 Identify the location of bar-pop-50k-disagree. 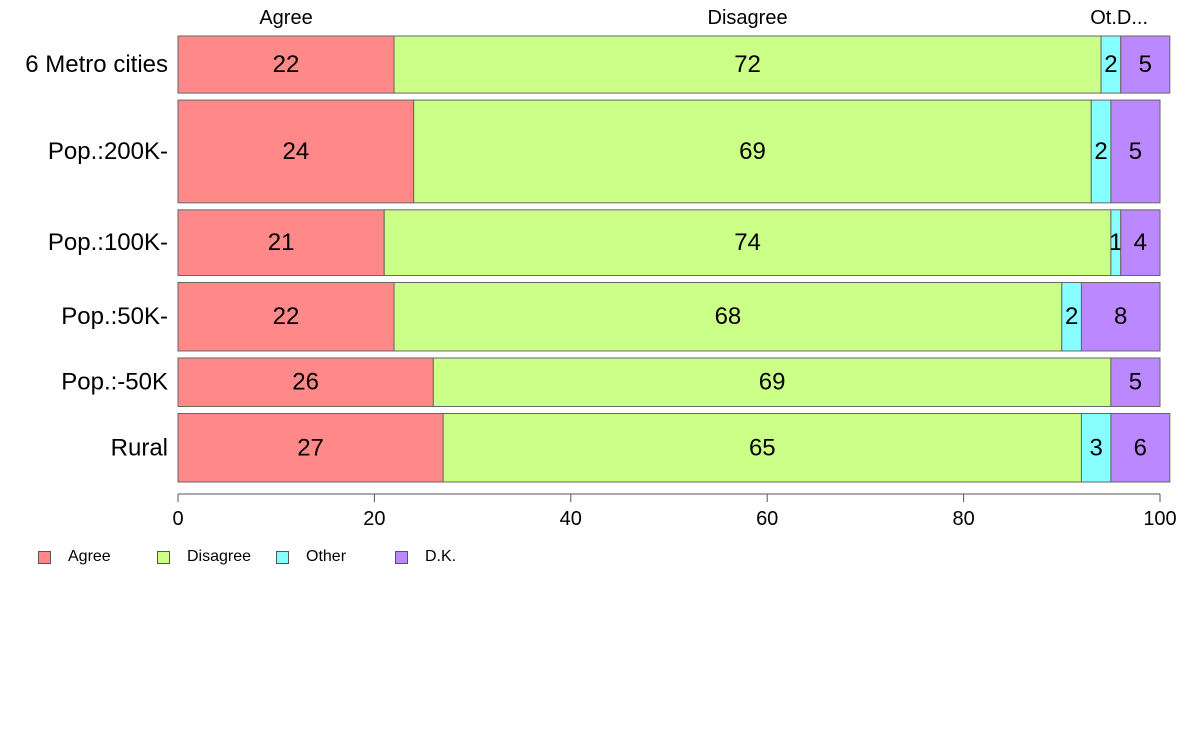
(772, 382).